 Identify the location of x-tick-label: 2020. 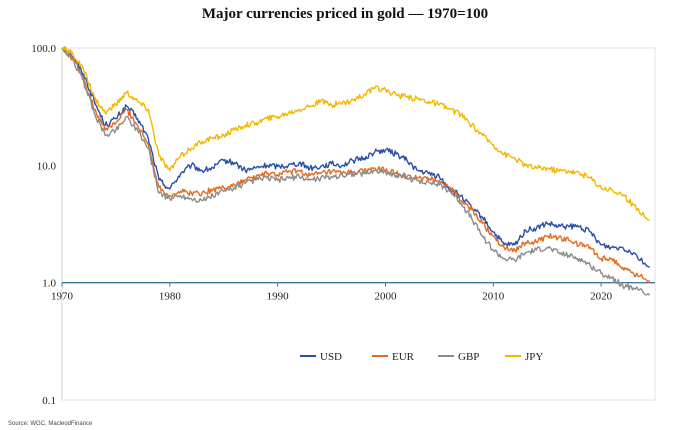
(601, 297).